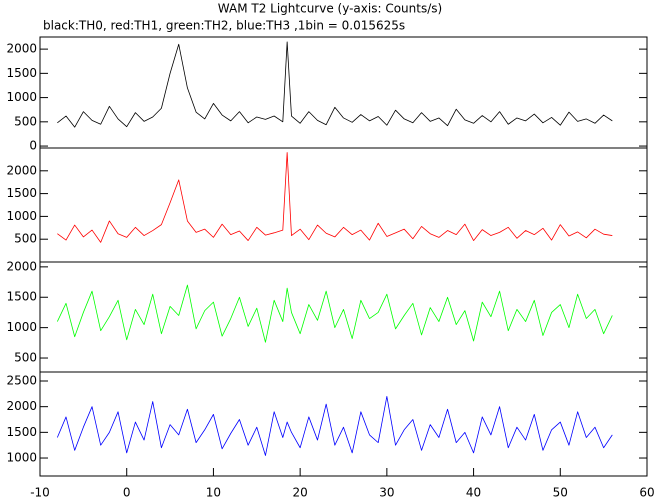 The image size is (657, 504). What do you see at coordinates (213, 493) in the screenshot?
I see `x-tick-label: 10` at bounding box center [213, 493].